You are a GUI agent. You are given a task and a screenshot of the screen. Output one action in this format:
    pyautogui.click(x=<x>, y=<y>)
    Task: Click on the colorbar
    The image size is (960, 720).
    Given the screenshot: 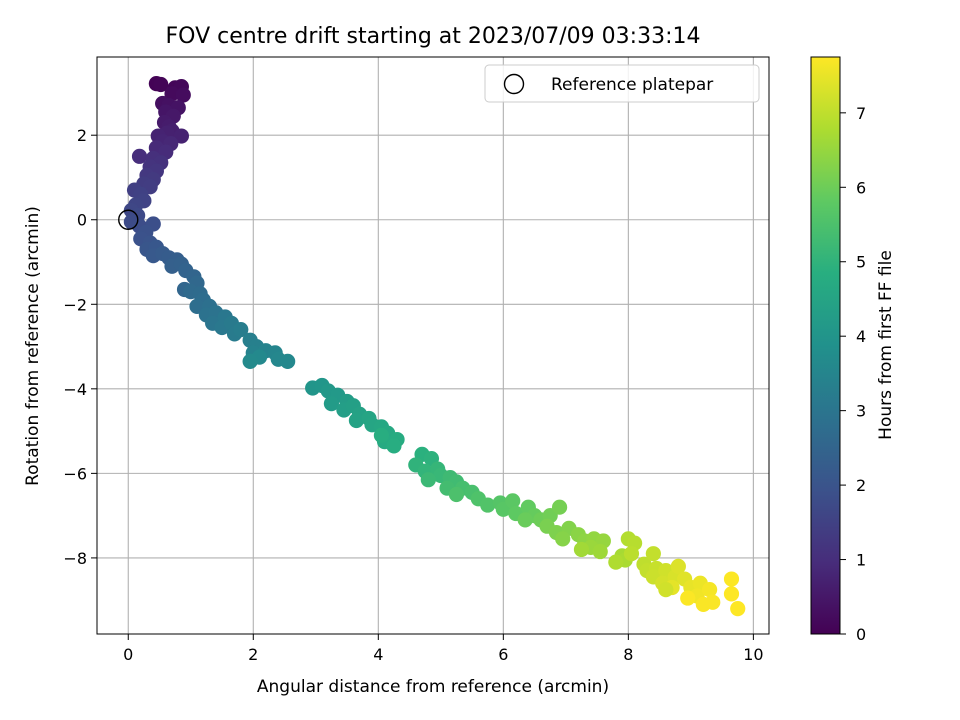 What is the action you would take?
    pyautogui.click(x=825, y=345)
    